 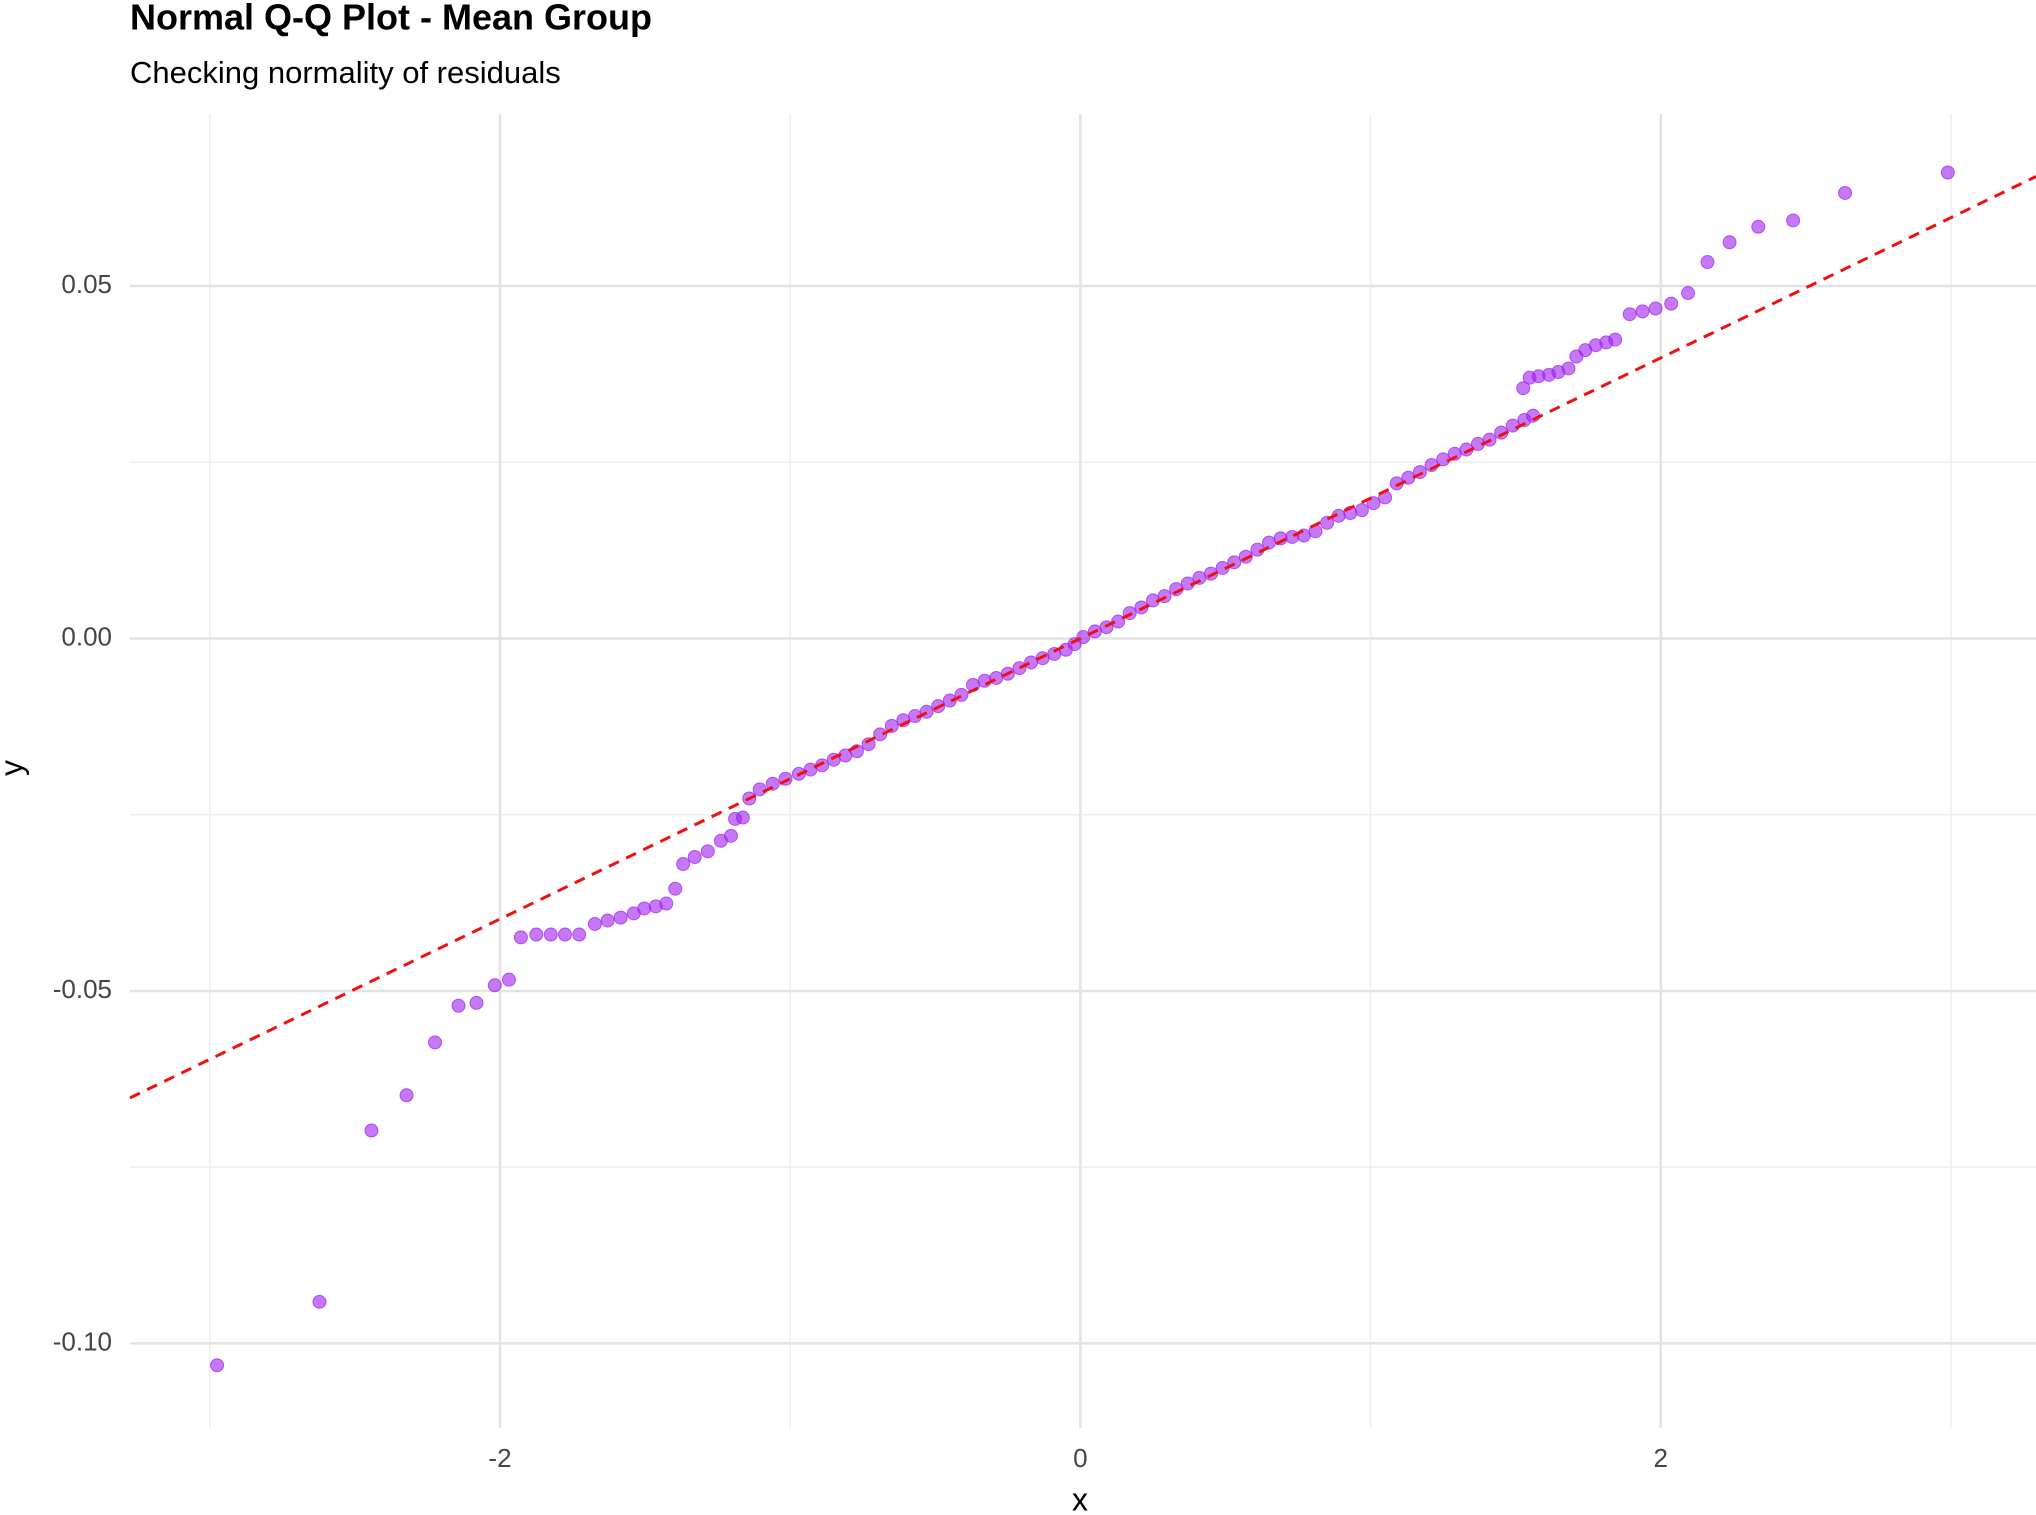 I want to click on x-axis-label: x, so click(x=1080, y=1498).